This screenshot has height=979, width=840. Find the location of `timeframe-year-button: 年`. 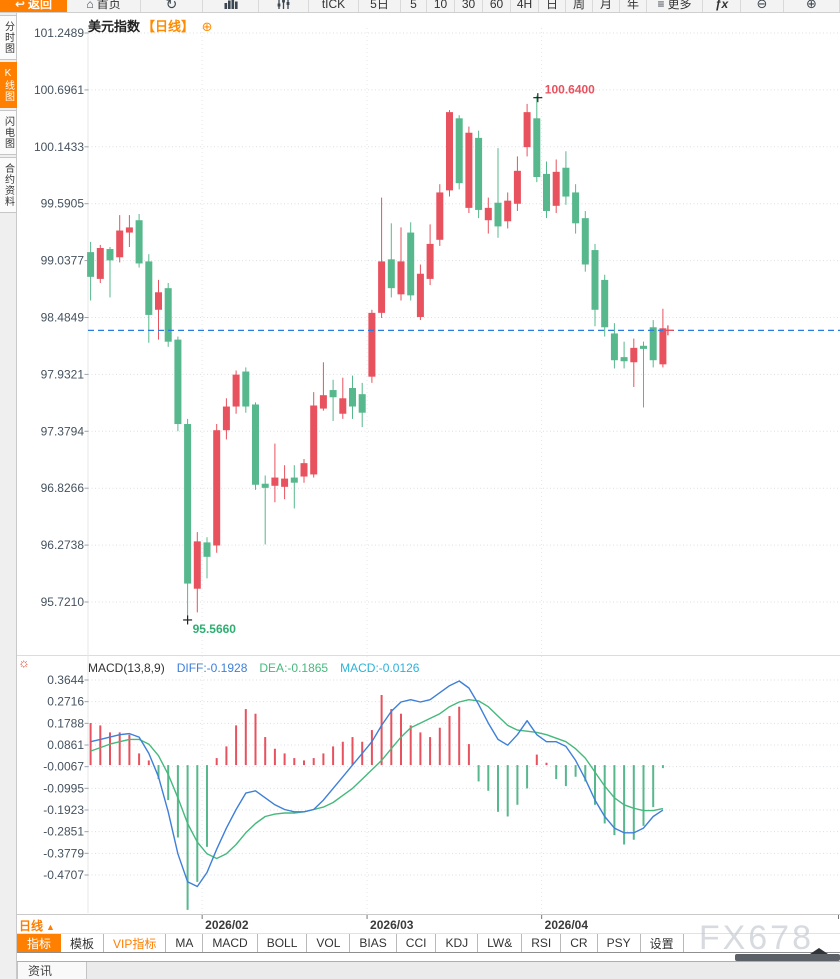

timeframe-year-button: 年 is located at coordinates (633, 6).